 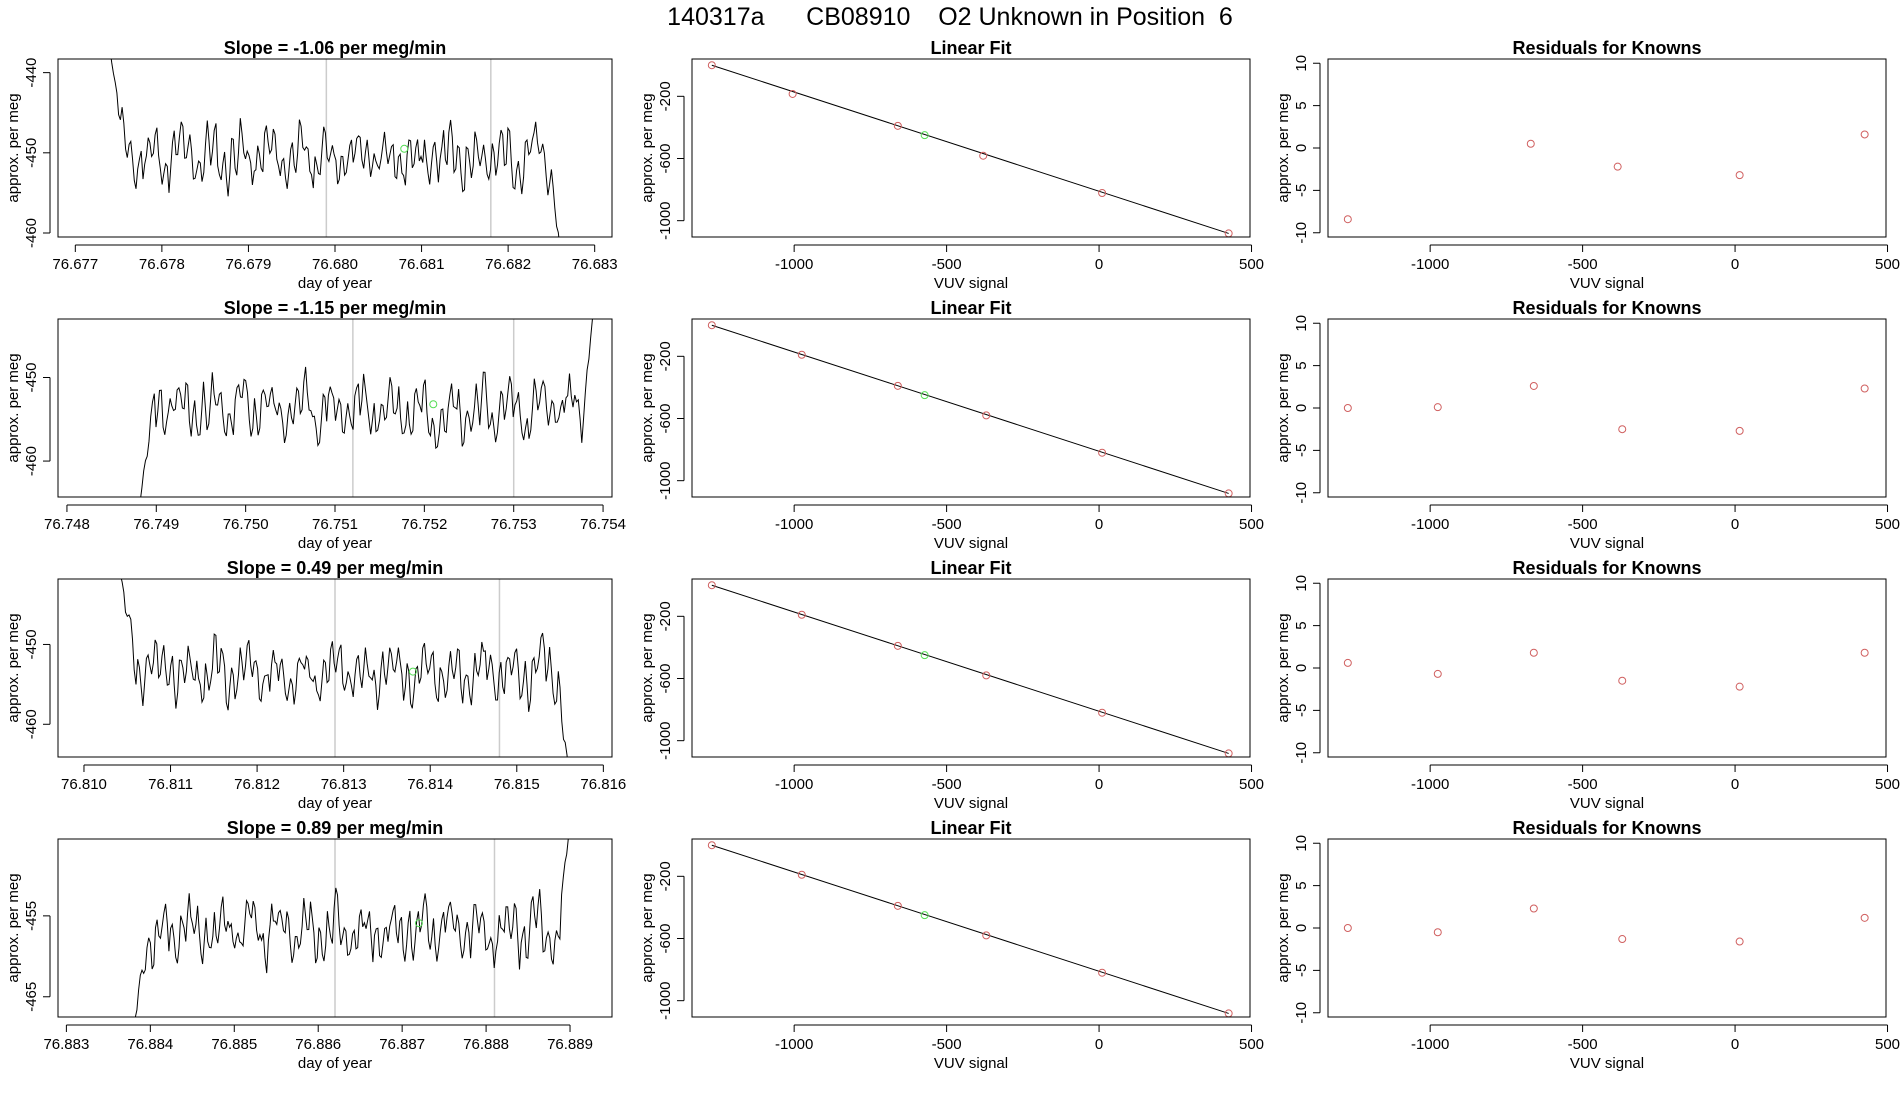 What do you see at coordinates (1301, 710) in the screenshot?
I see `y-tick-label: -5` at bounding box center [1301, 710].